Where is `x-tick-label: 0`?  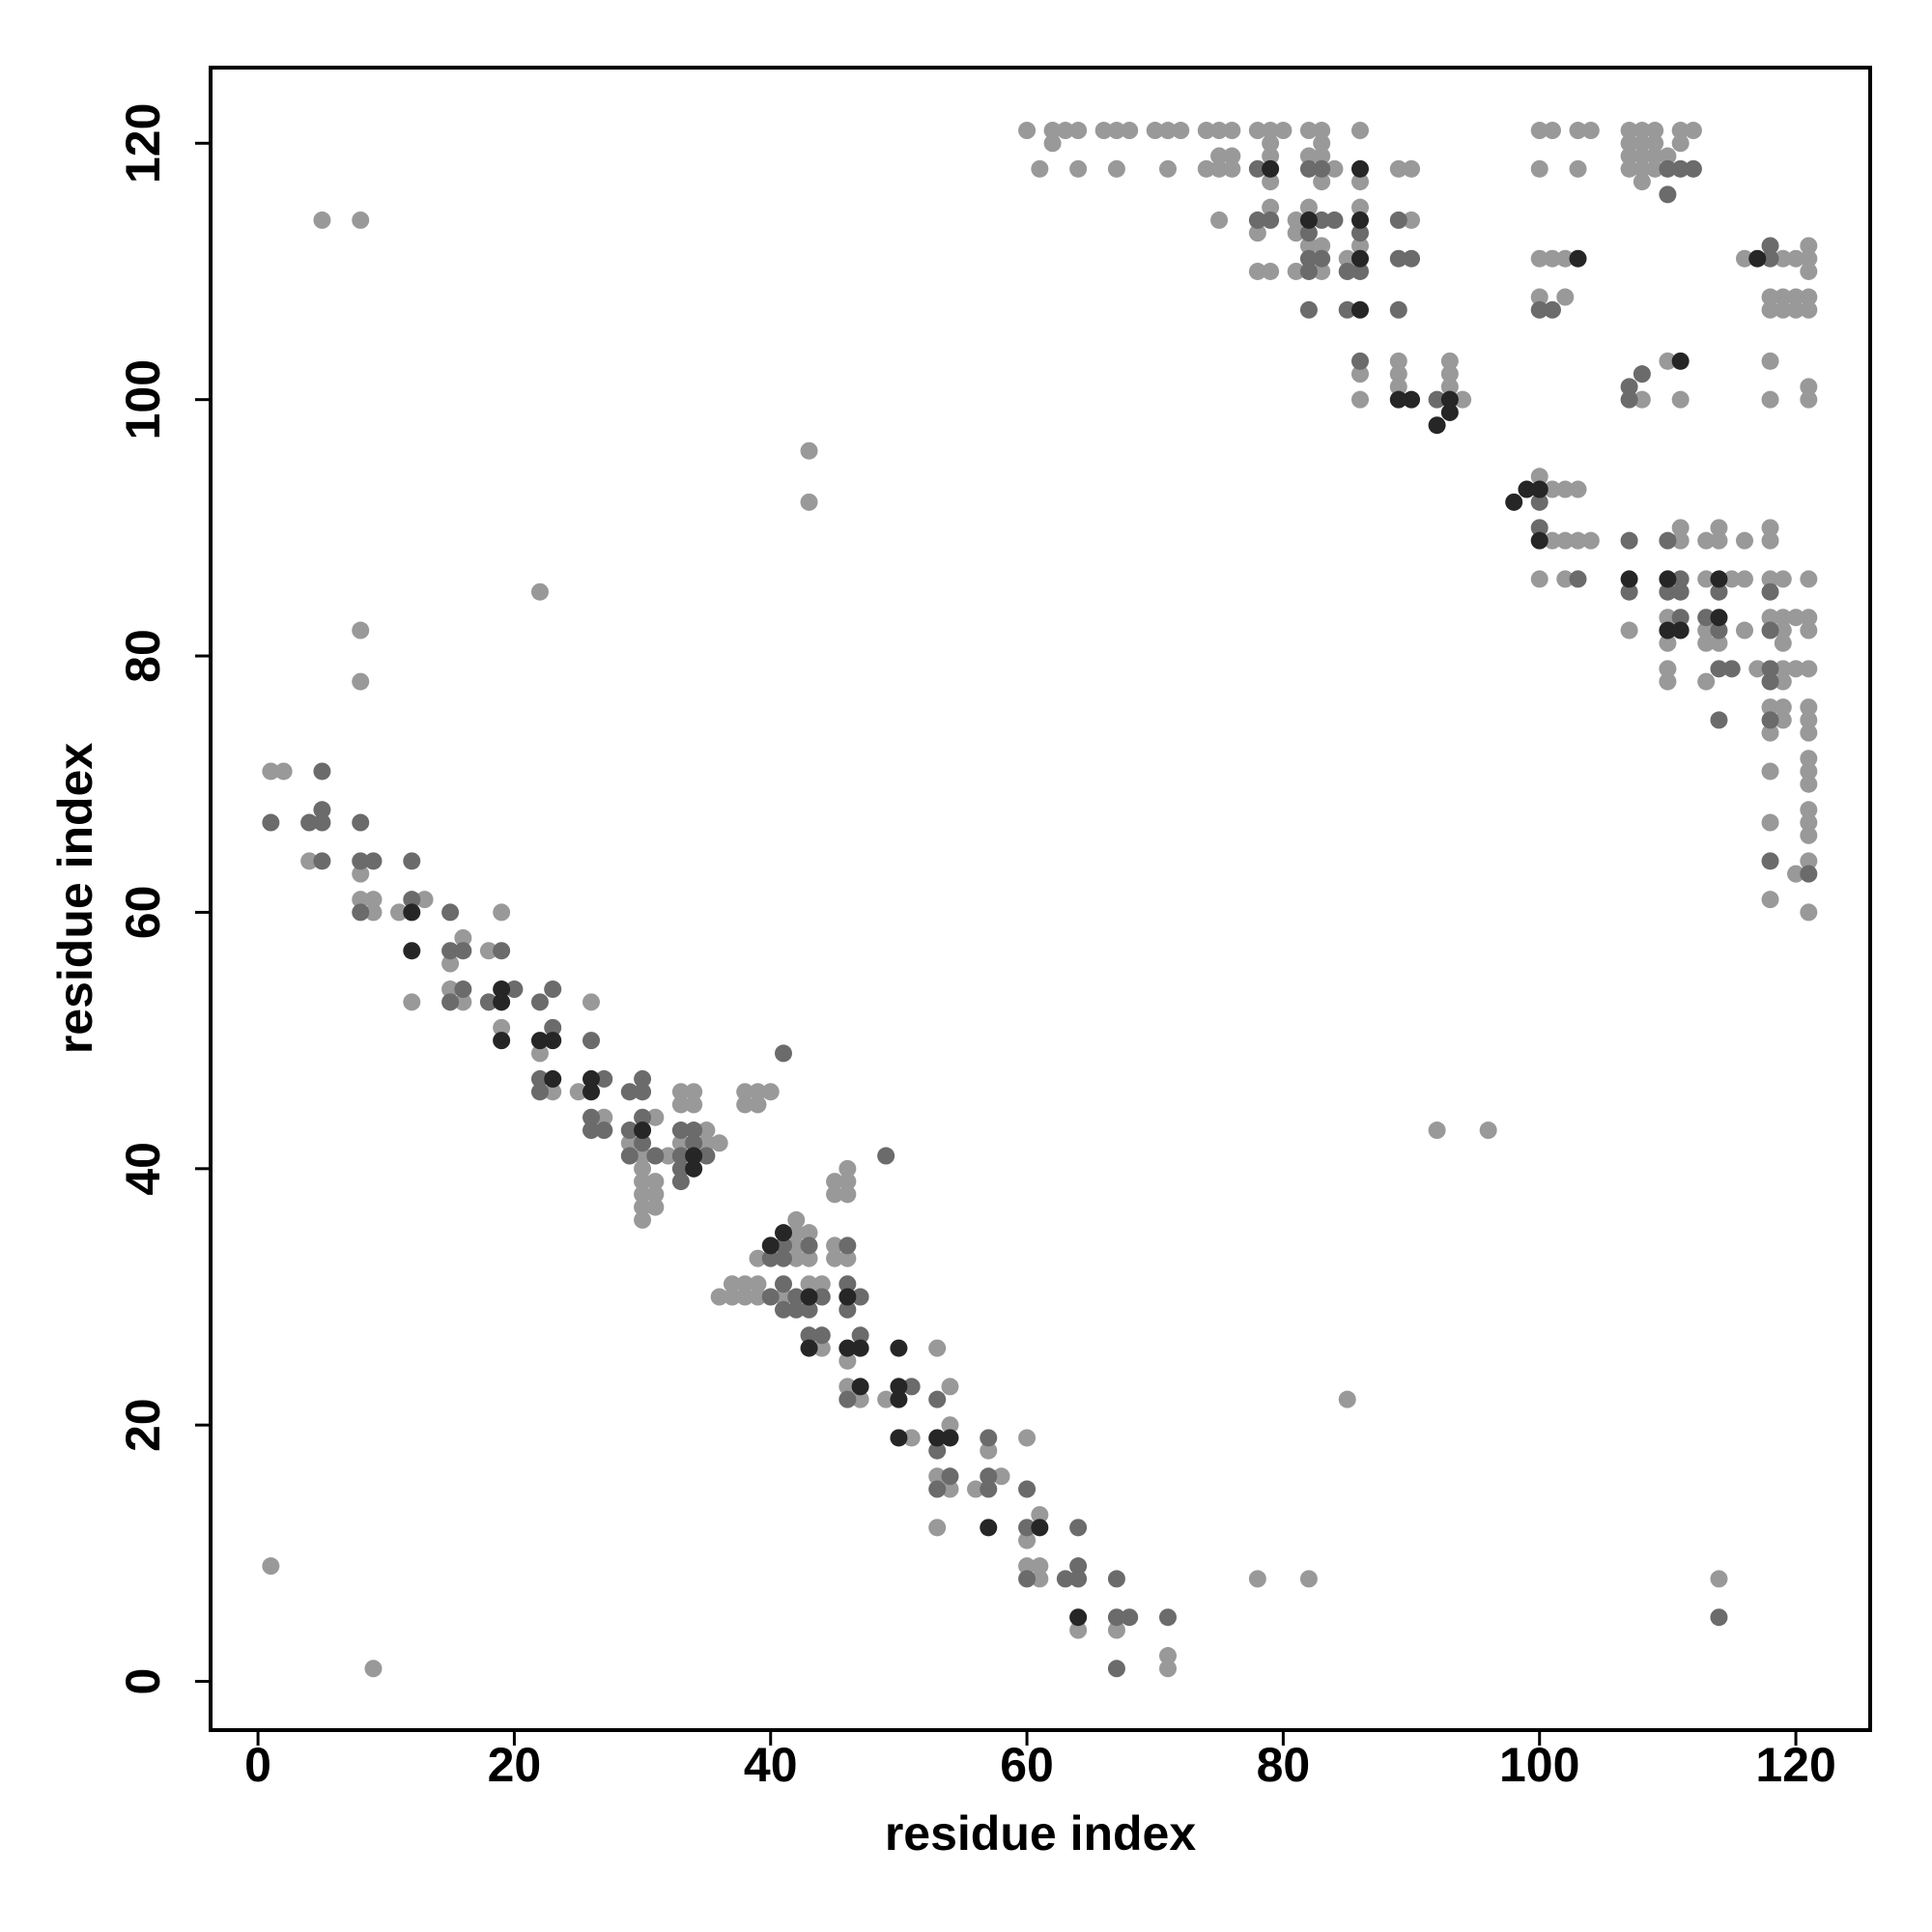
x-tick-label: 0 is located at coordinates (257, 1765).